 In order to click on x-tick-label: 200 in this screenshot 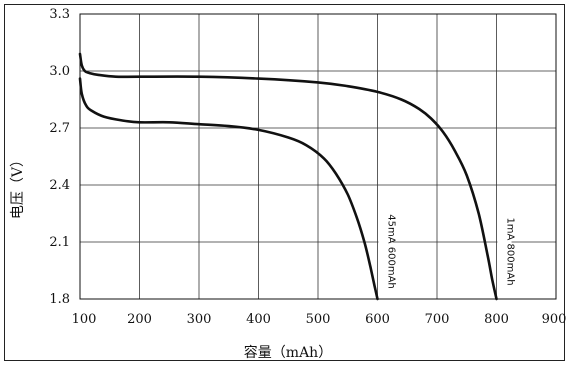, I will do `click(139, 319)`.